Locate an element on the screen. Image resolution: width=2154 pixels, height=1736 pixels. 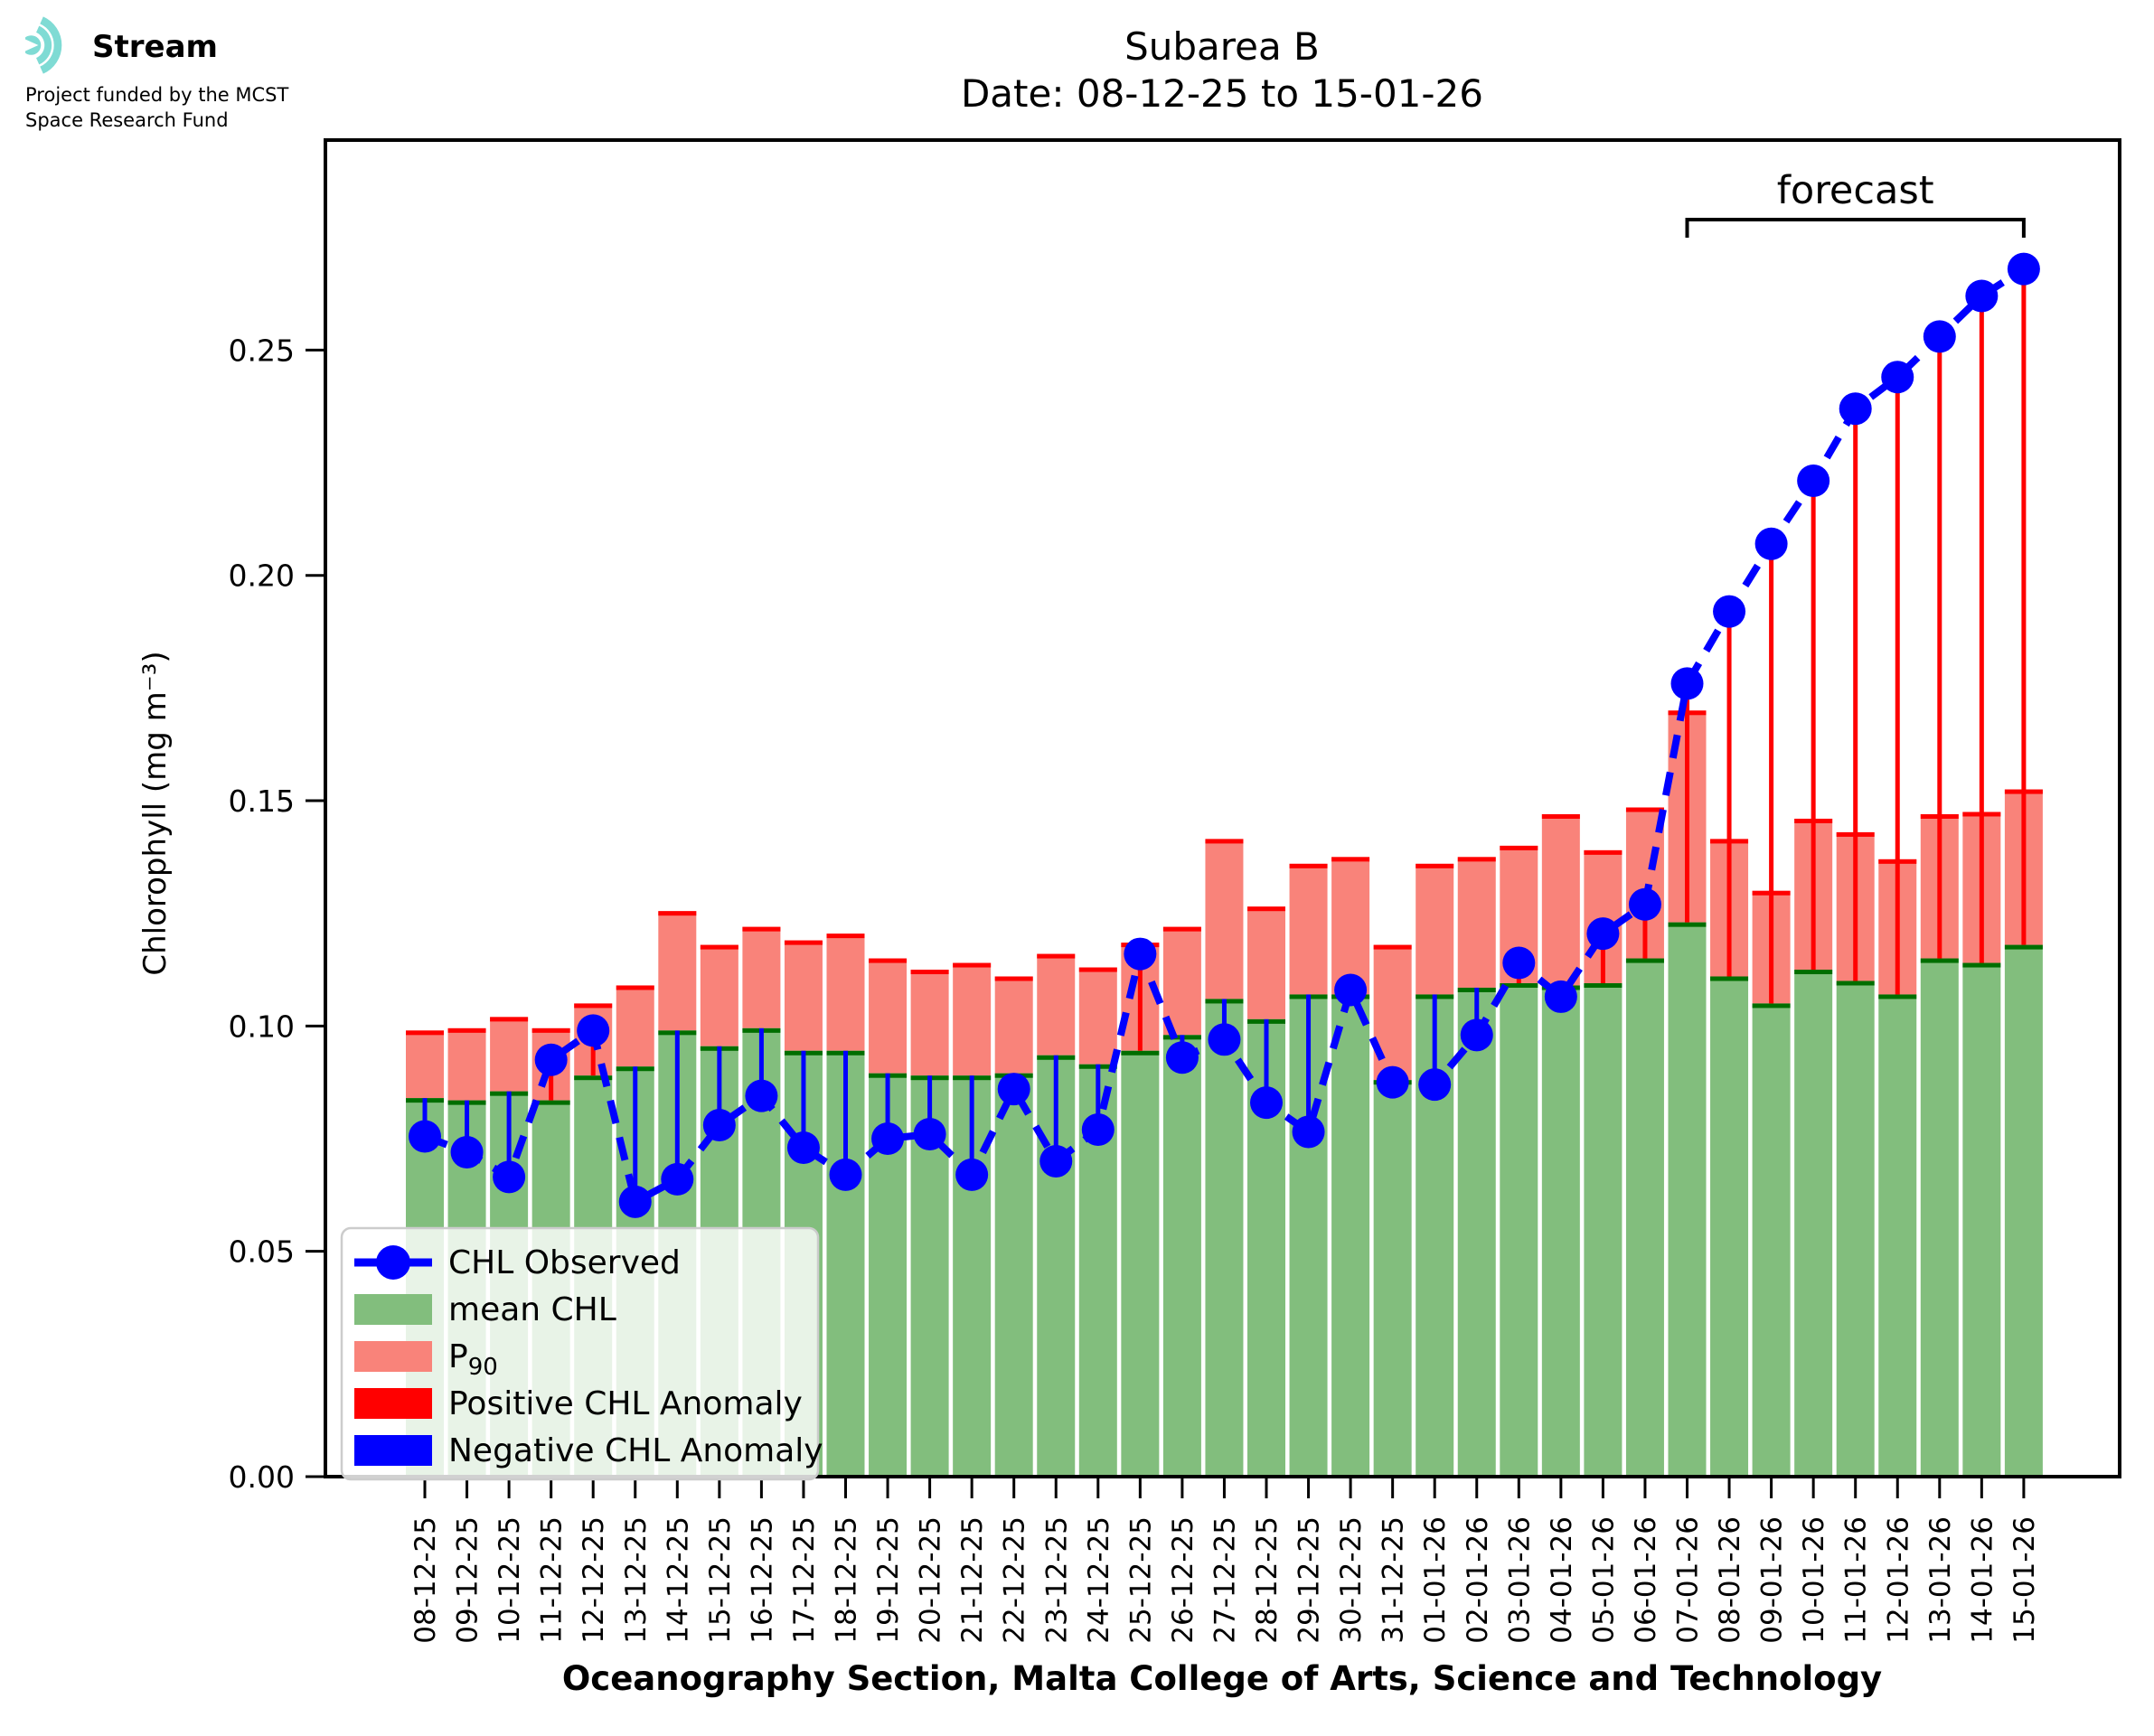
chart-title-block: Subarea B Date: 08-12-25 to 15-01-26 is located at coordinates (1222, 70).